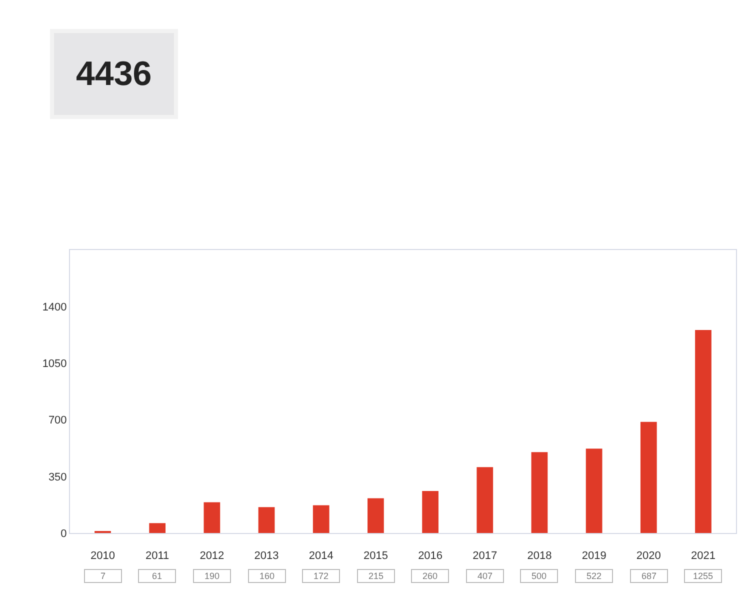  What do you see at coordinates (57, 420) in the screenshot?
I see `y-tick-label: 700` at bounding box center [57, 420].